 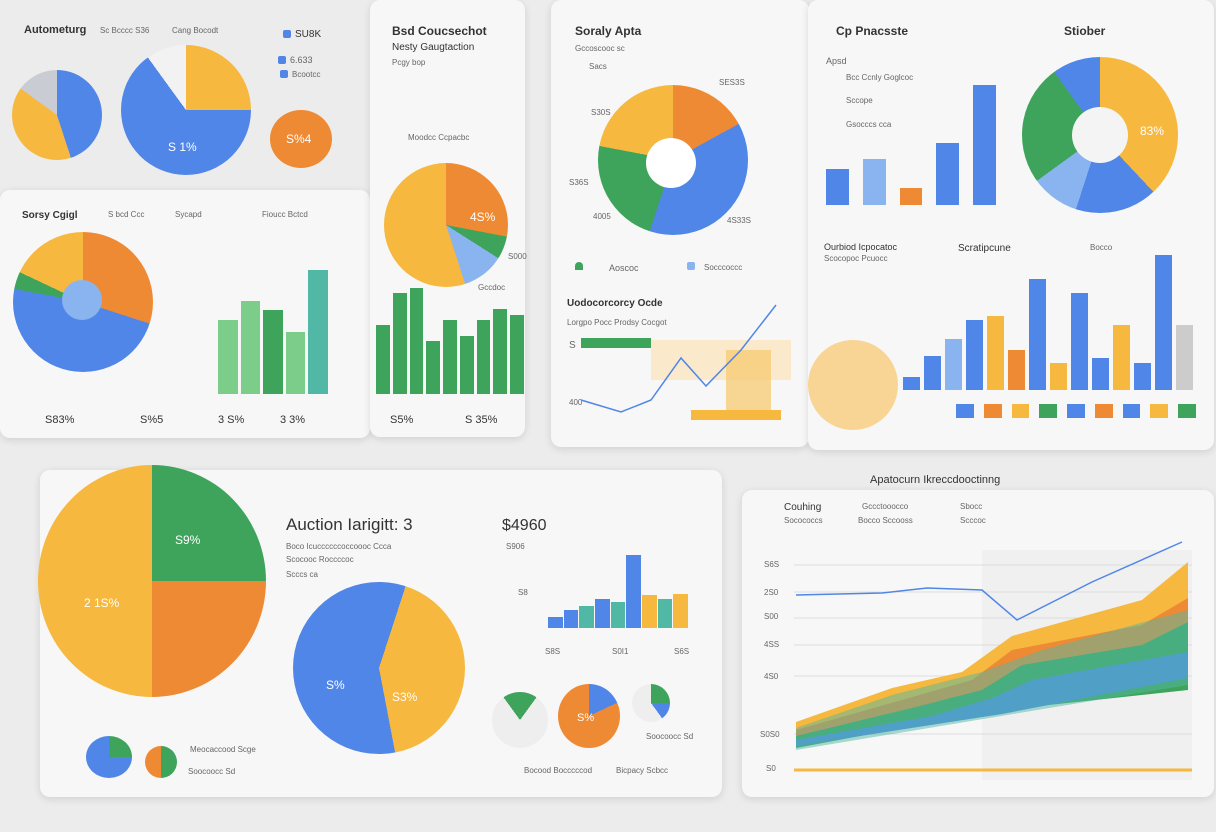 I want to click on panel-note: Sacs, so click(x=598, y=66).